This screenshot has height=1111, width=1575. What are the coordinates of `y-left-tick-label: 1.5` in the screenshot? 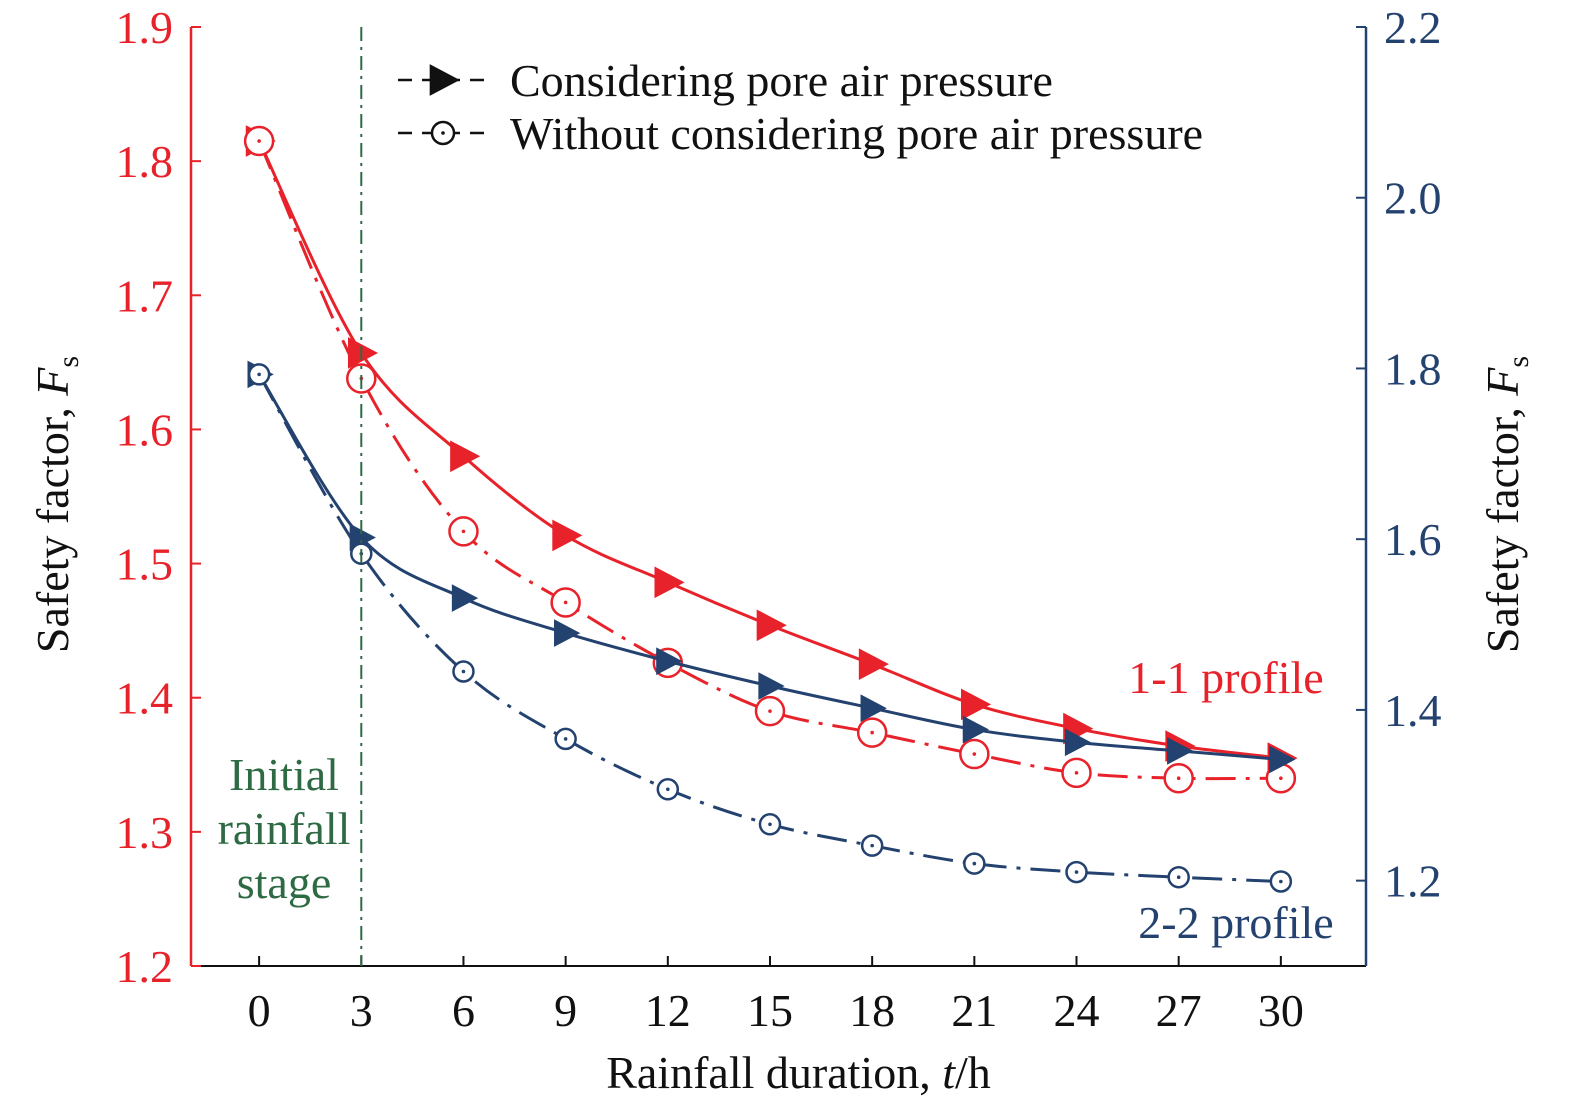 It's located at (145, 564).